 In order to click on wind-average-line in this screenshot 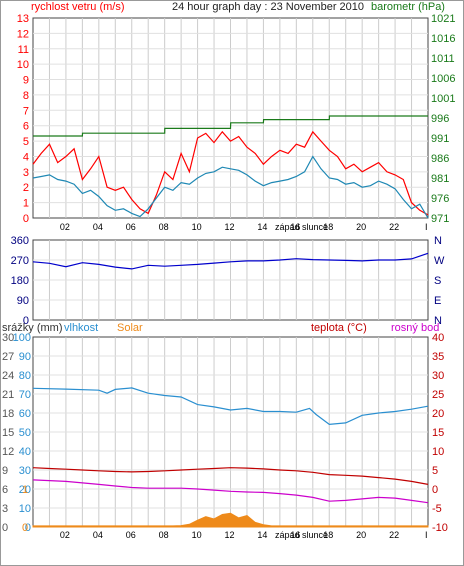, I will do `click(230, 187)`.